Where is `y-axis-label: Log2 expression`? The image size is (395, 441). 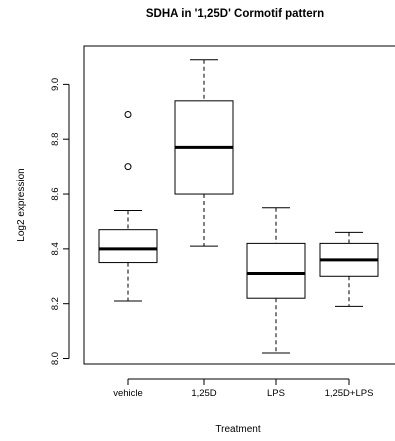 y-axis-label: Log2 expression is located at coordinates (21, 204).